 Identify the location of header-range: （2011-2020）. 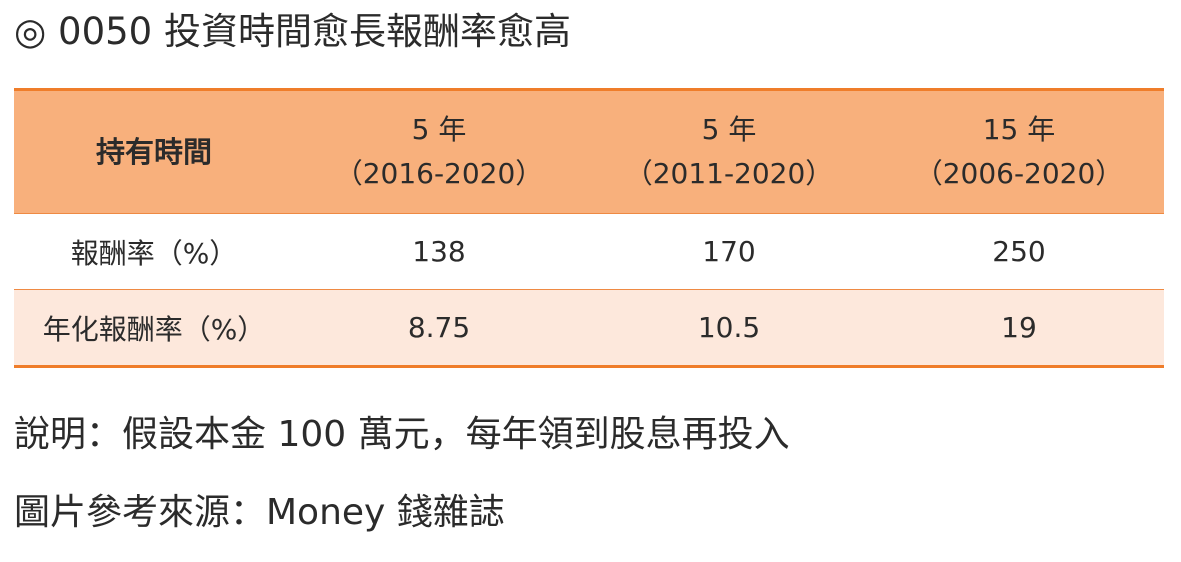
(729, 173).